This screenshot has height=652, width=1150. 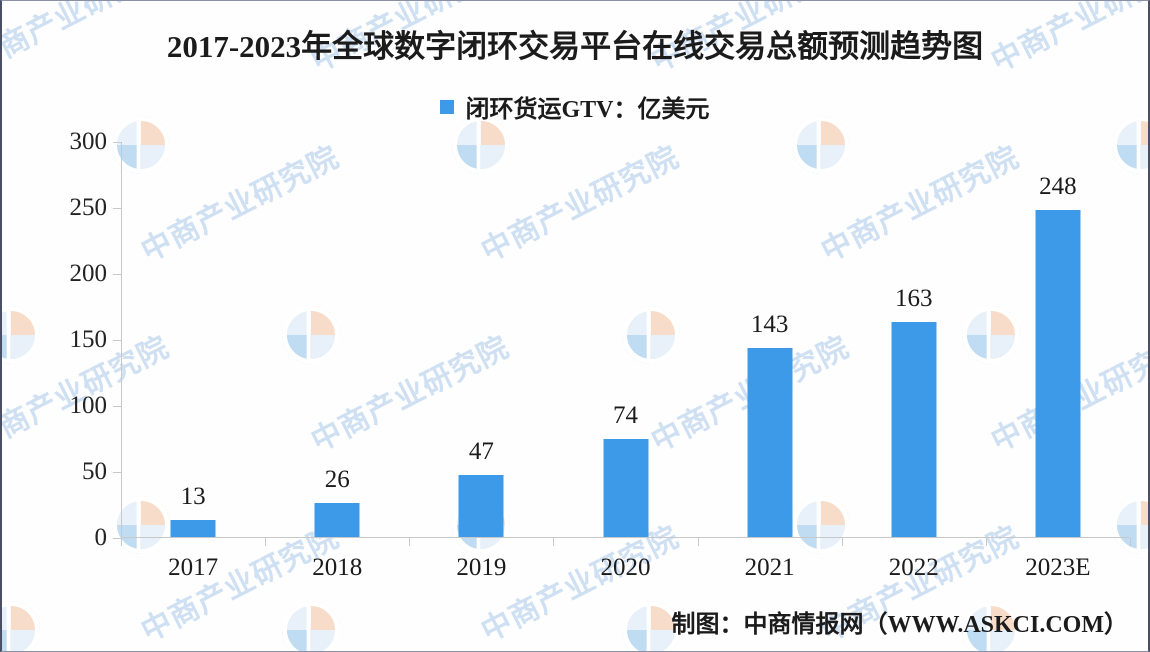 What do you see at coordinates (447, 106) in the screenshot?
I see `legend-swatch-icon` at bounding box center [447, 106].